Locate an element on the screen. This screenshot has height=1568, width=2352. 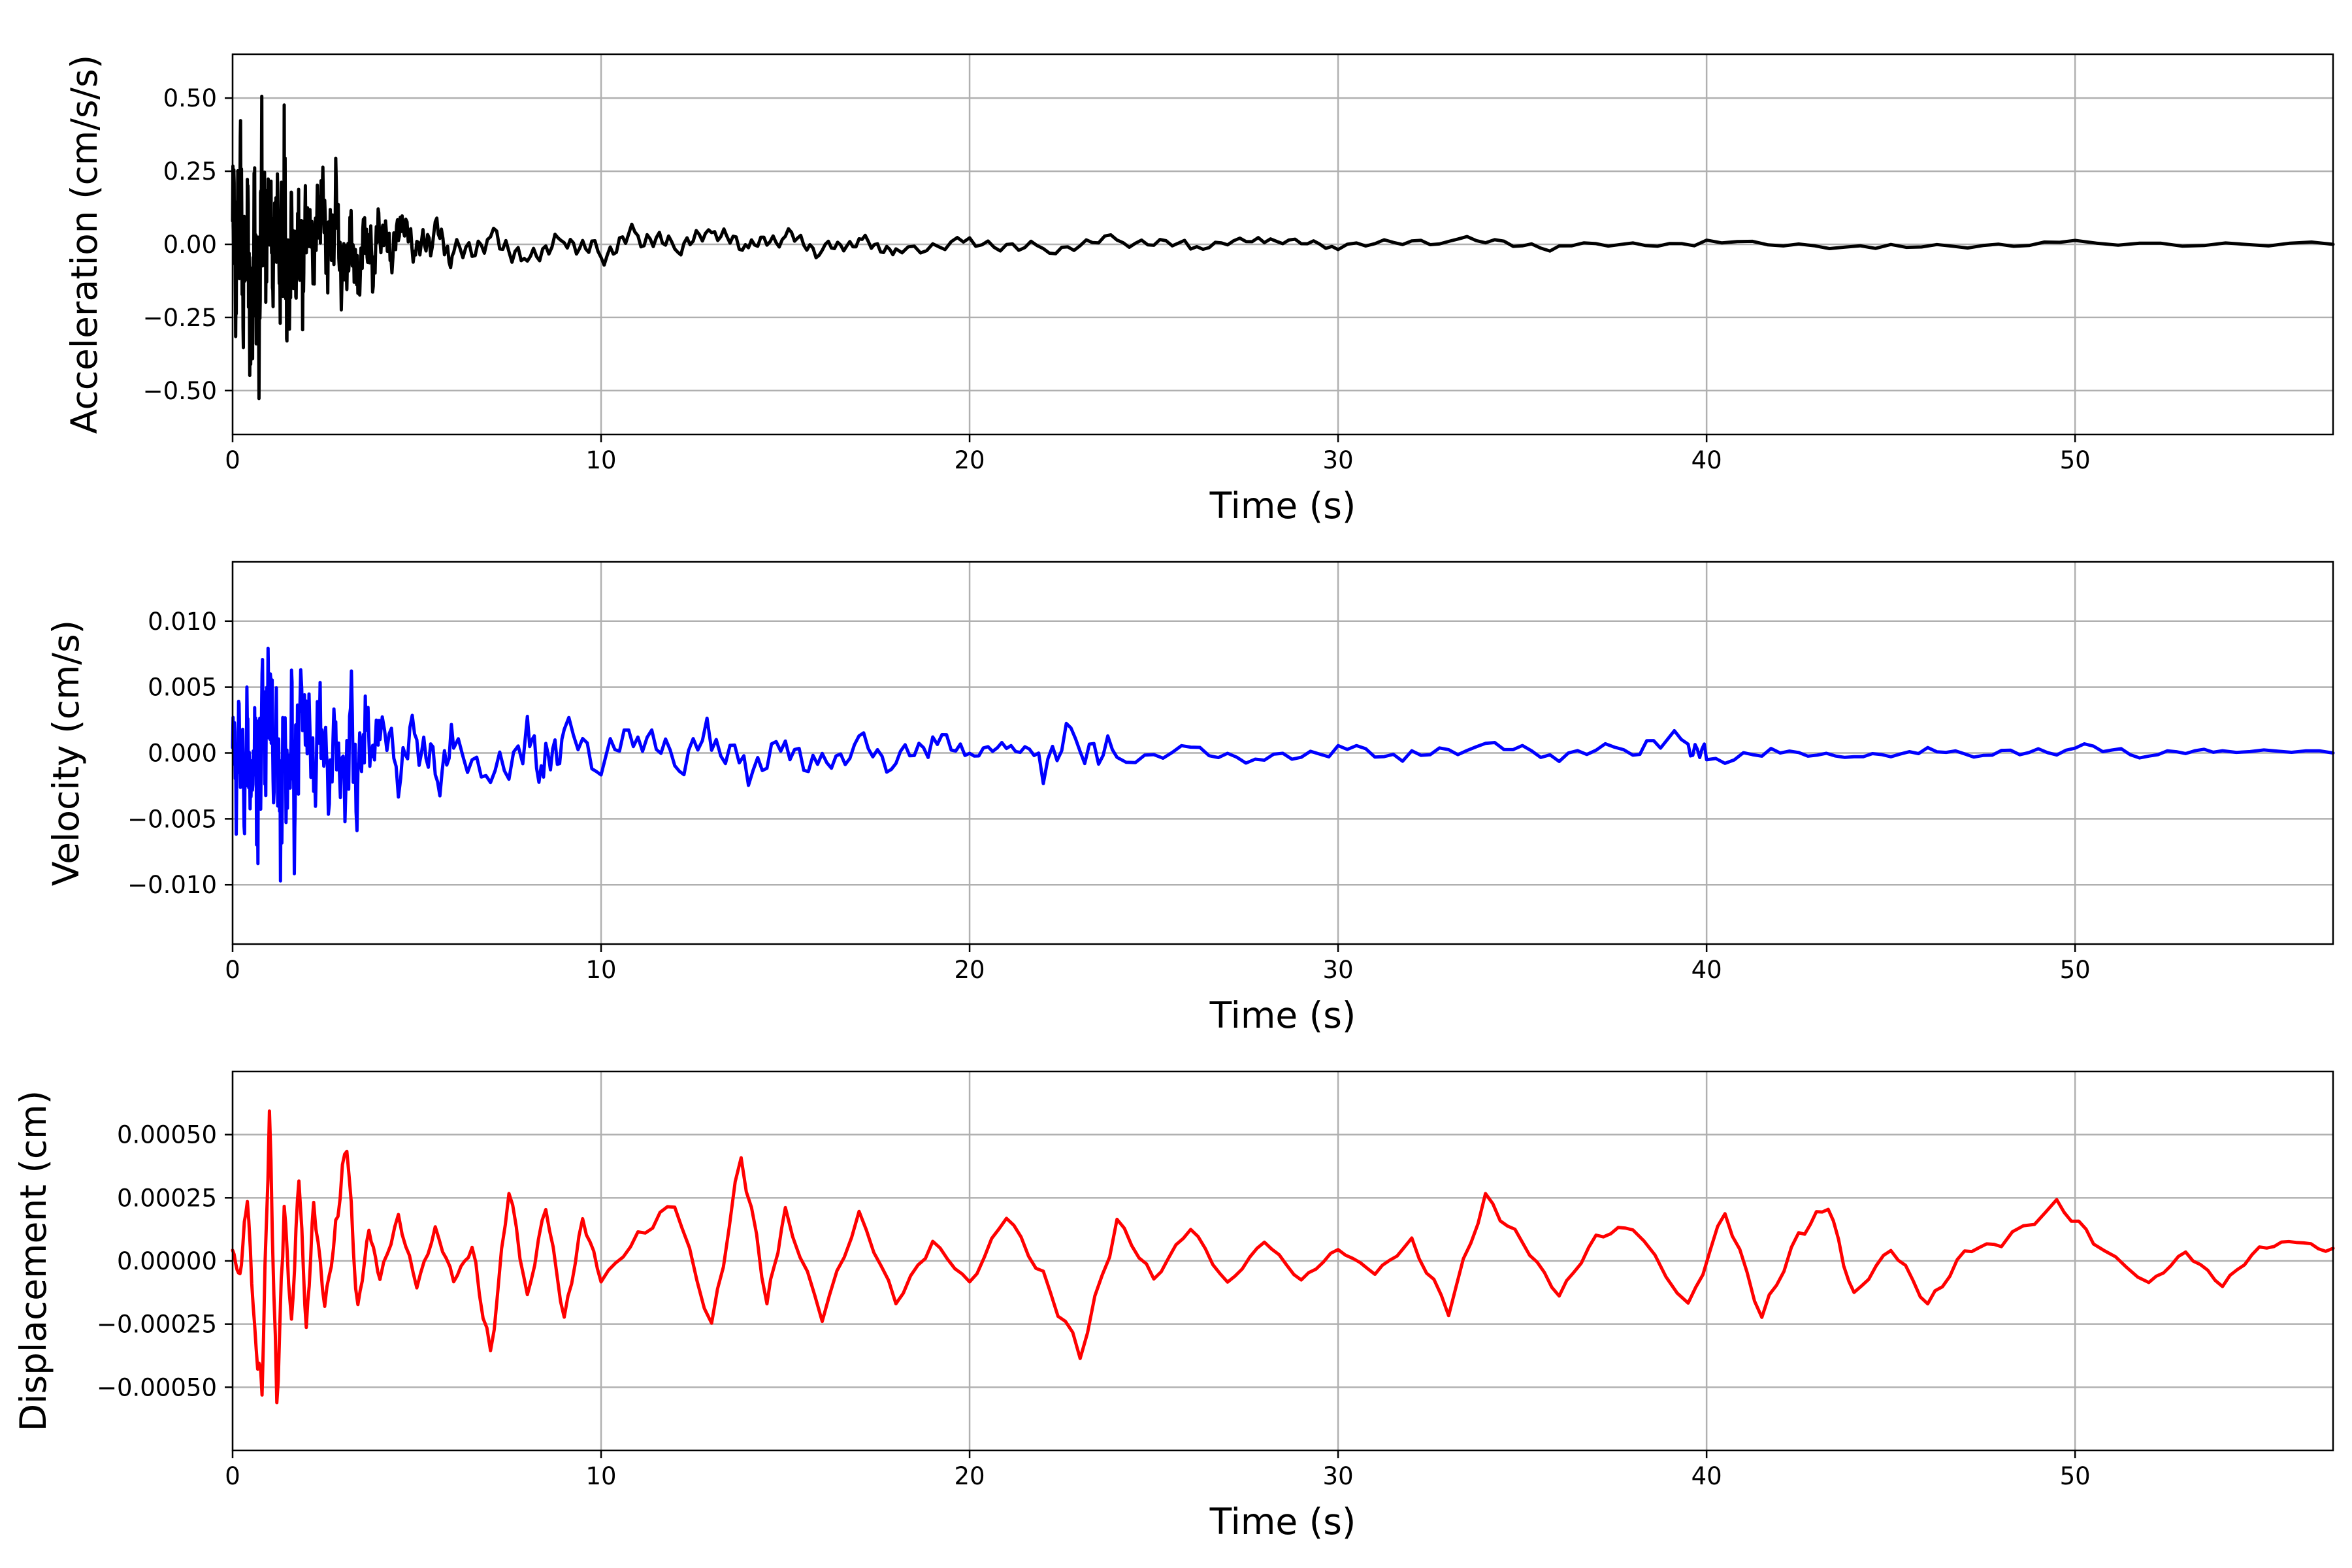
displacement-x-axis-label: Time (s) is located at coordinates (1282, 1522).